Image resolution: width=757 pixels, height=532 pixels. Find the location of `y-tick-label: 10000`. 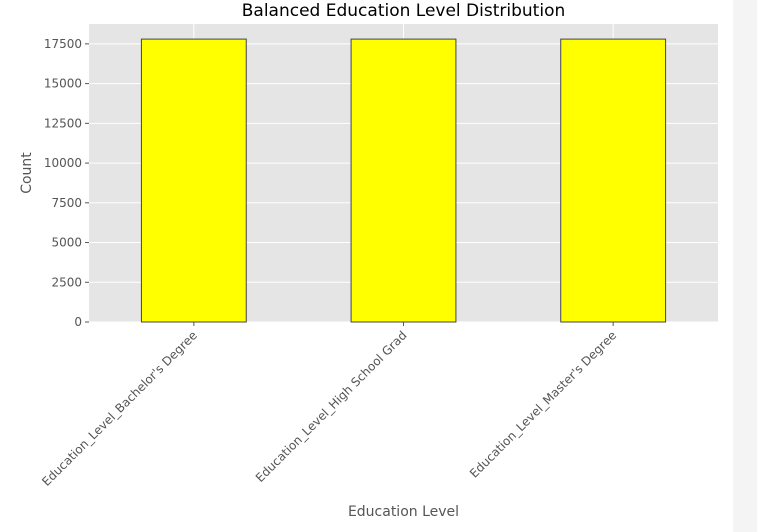

y-tick-label: 10000 is located at coordinates (63, 163).